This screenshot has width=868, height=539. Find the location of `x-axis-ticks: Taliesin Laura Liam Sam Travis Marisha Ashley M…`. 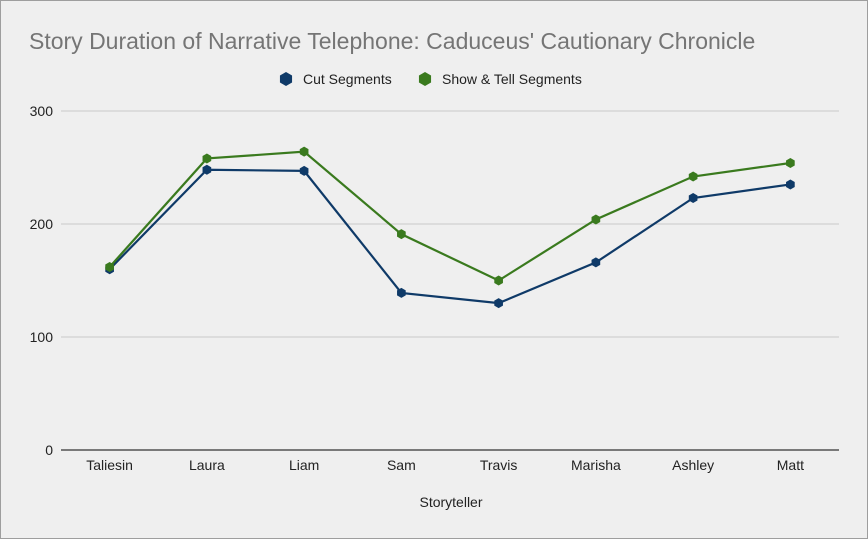

x-axis-ticks: Taliesin Laura Liam Sam Travis Marisha Ashley M… is located at coordinates (445, 465).